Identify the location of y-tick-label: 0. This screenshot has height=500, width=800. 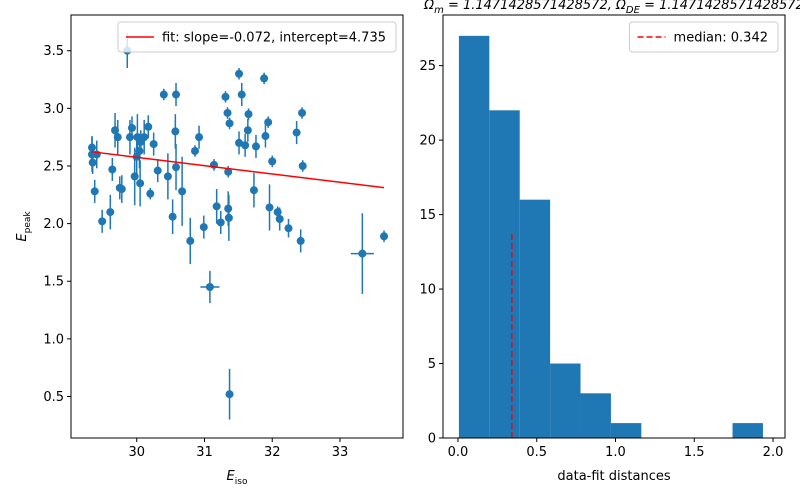
(432, 439).